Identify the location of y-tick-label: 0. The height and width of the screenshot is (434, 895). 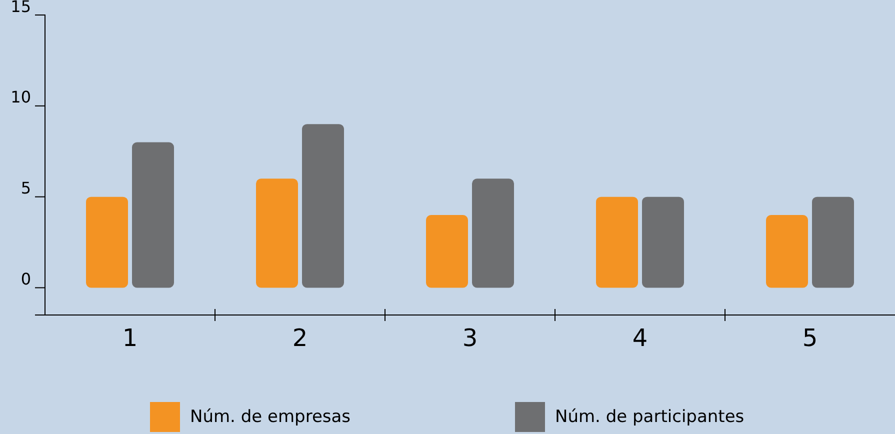
(25, 279).